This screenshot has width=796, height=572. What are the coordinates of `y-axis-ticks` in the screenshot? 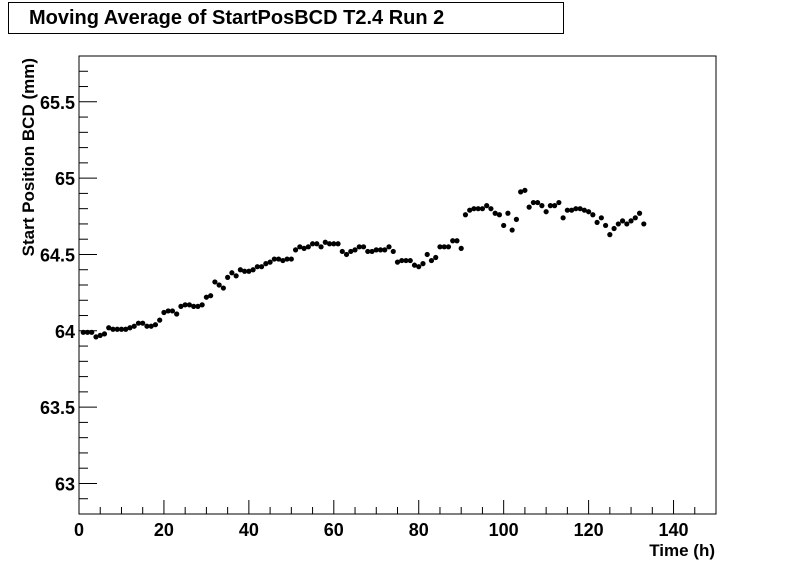 It's located at (88, 285).